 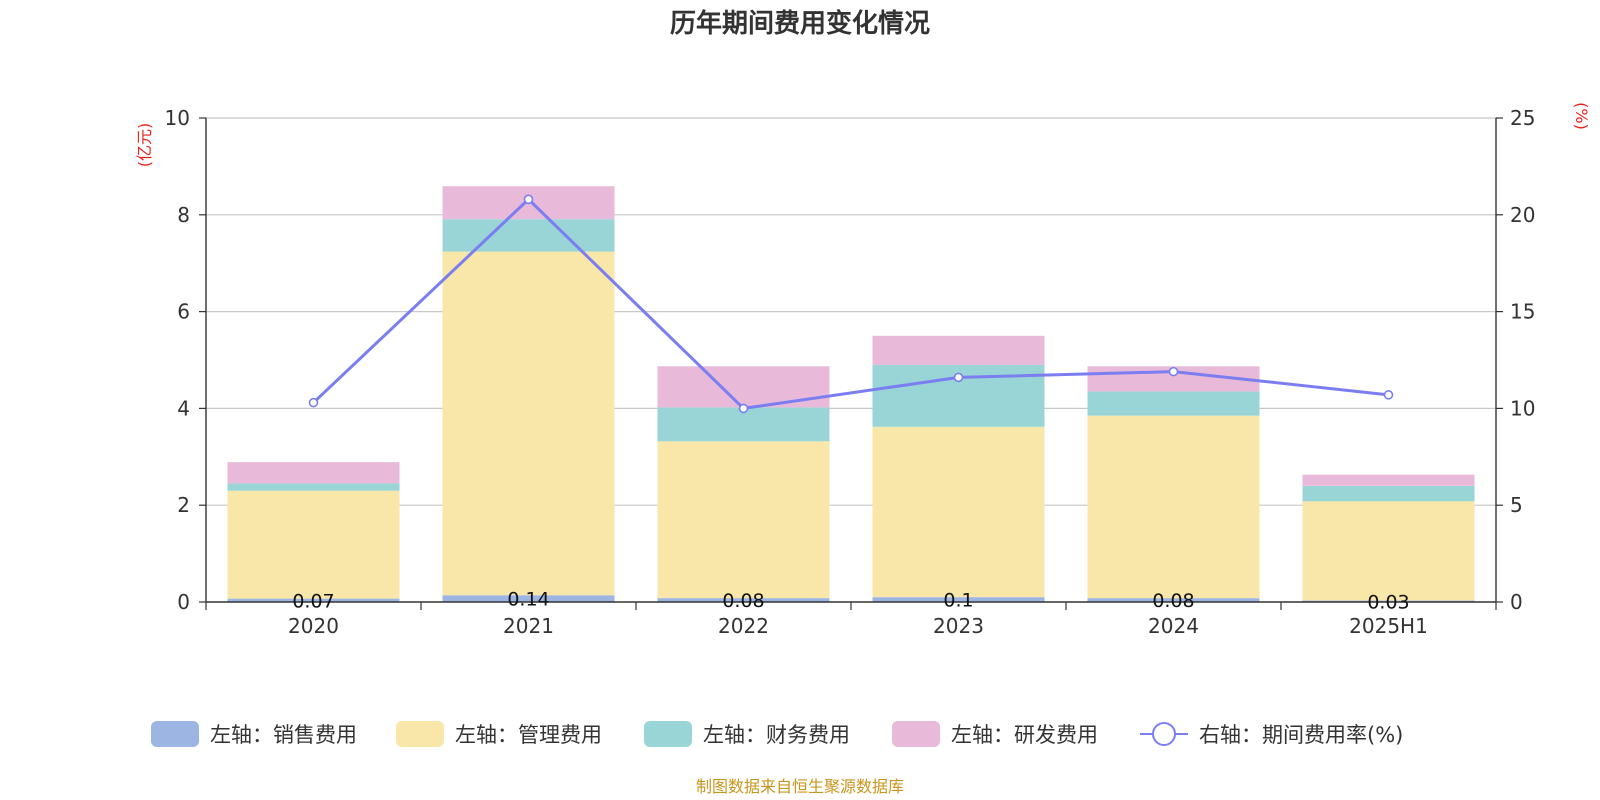 I want to click on chart-title: 历年期间费用变化情况, so click(x=800, y=23).